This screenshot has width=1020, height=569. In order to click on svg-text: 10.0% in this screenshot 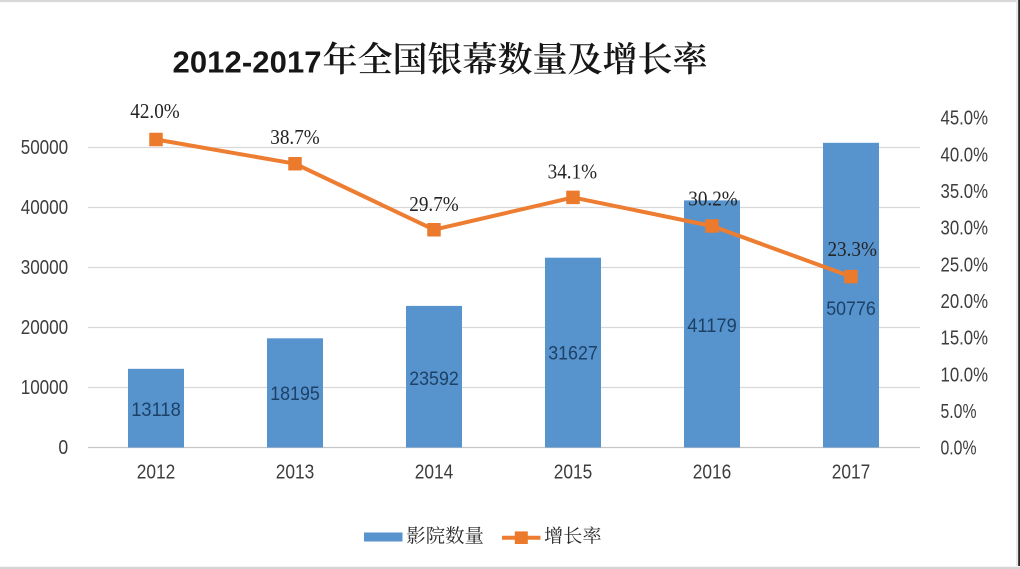, I will do `click(965, 375)`.